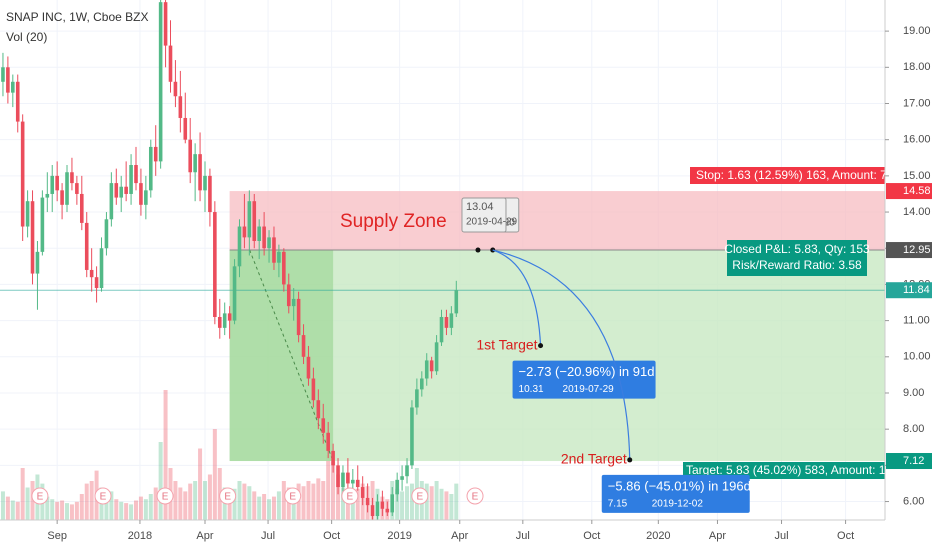 This screenshot has width=932, height=550. What do you see at coordinates (916, 290) in the screenshot?
I see `price-tag-label: 11.84` at bounding box center [916, 290].